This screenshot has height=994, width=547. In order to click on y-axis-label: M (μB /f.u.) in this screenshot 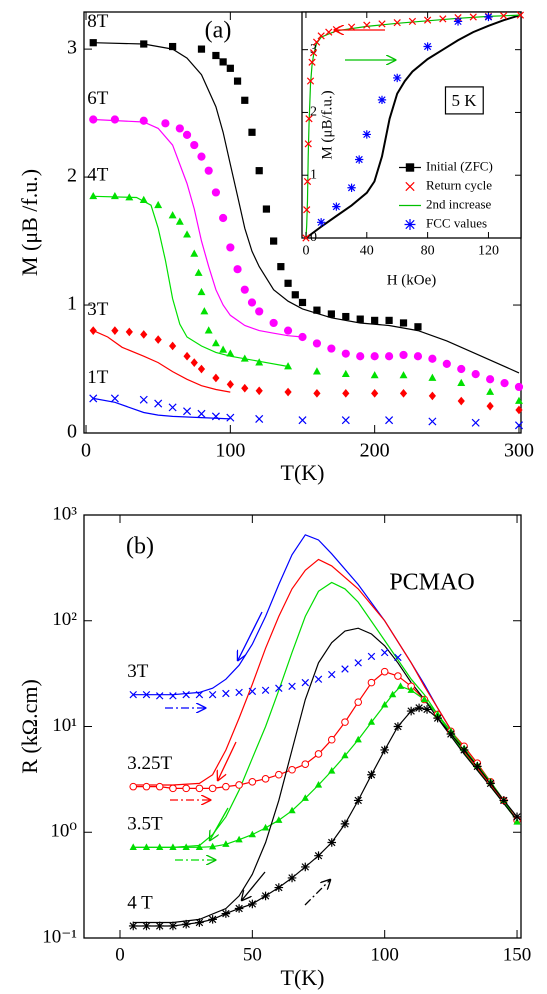, I will do `click(29, 222)`.